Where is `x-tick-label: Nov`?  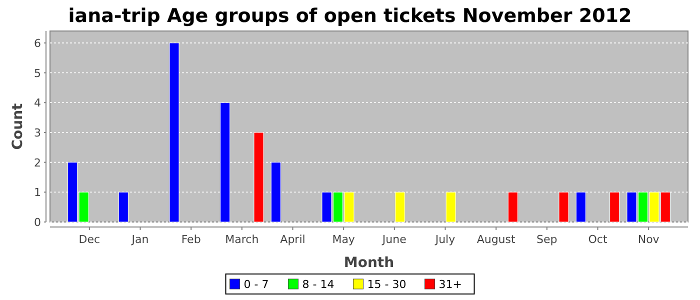 x-tick-label: Nov is located at coordinates (649, 239).